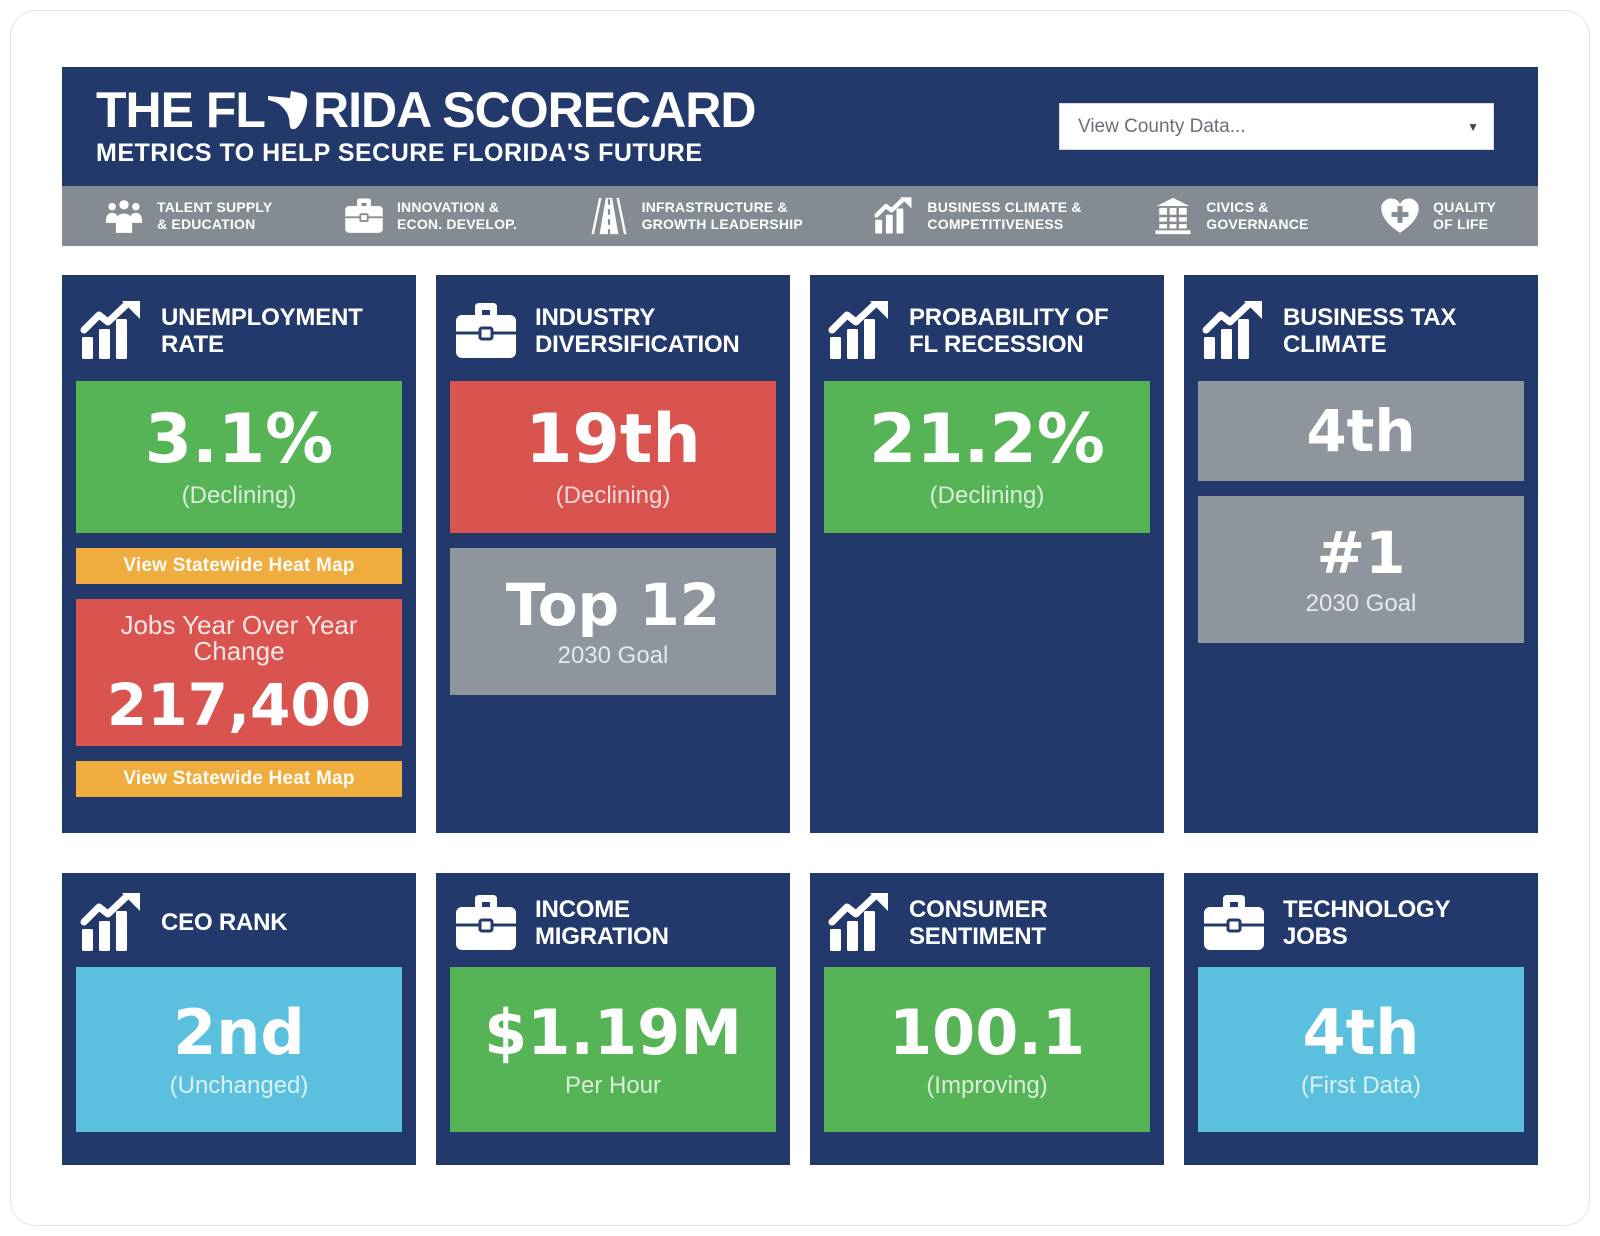 The height and width of the screenshot is (1236, 1600). Describe the element at coordinates (224, 923) in the screenshot. I see `card-title: CEO RANK` at that location.